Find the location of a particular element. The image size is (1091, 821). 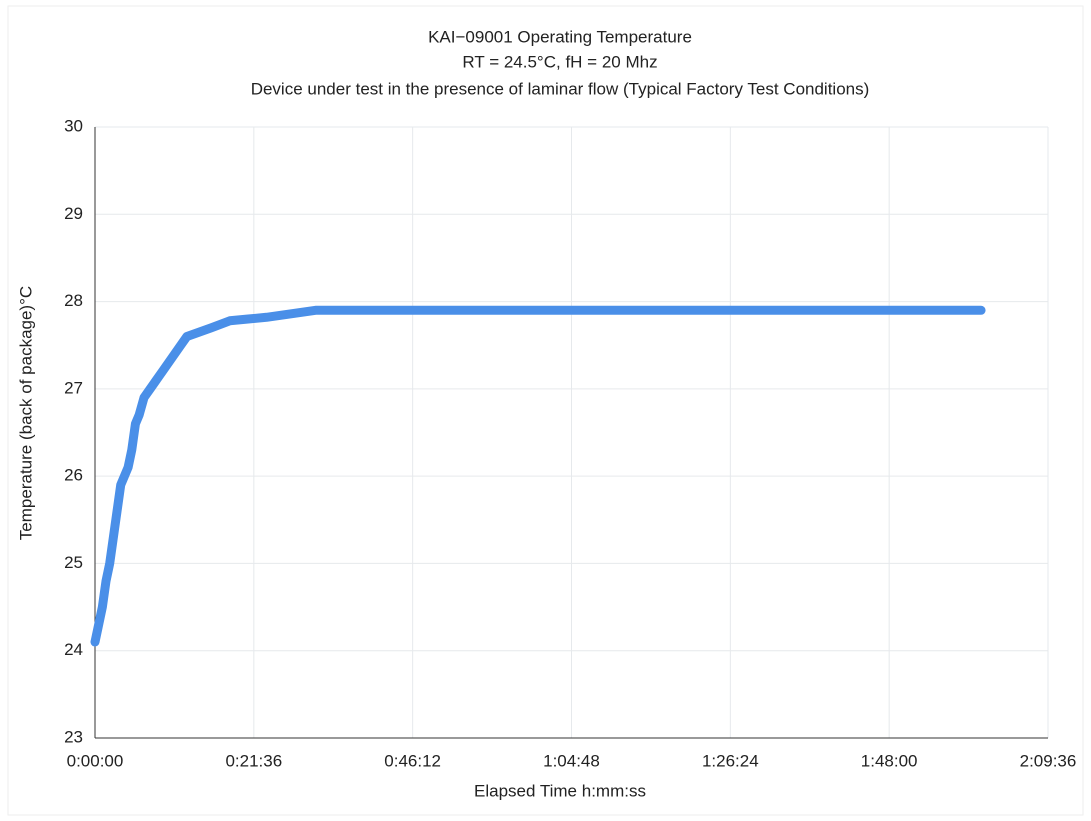

x-tick-label: 1:26:24 is located at coordinates (730, 760).